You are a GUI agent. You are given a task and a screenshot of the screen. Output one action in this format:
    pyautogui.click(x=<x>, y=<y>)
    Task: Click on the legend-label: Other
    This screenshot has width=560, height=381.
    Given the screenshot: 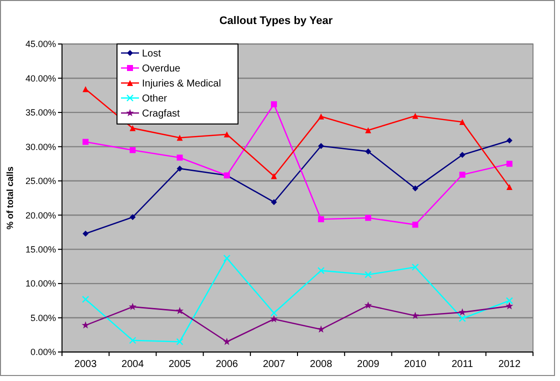 What is the action you would take?
    pyautogui.click(x=155, y=99)
    